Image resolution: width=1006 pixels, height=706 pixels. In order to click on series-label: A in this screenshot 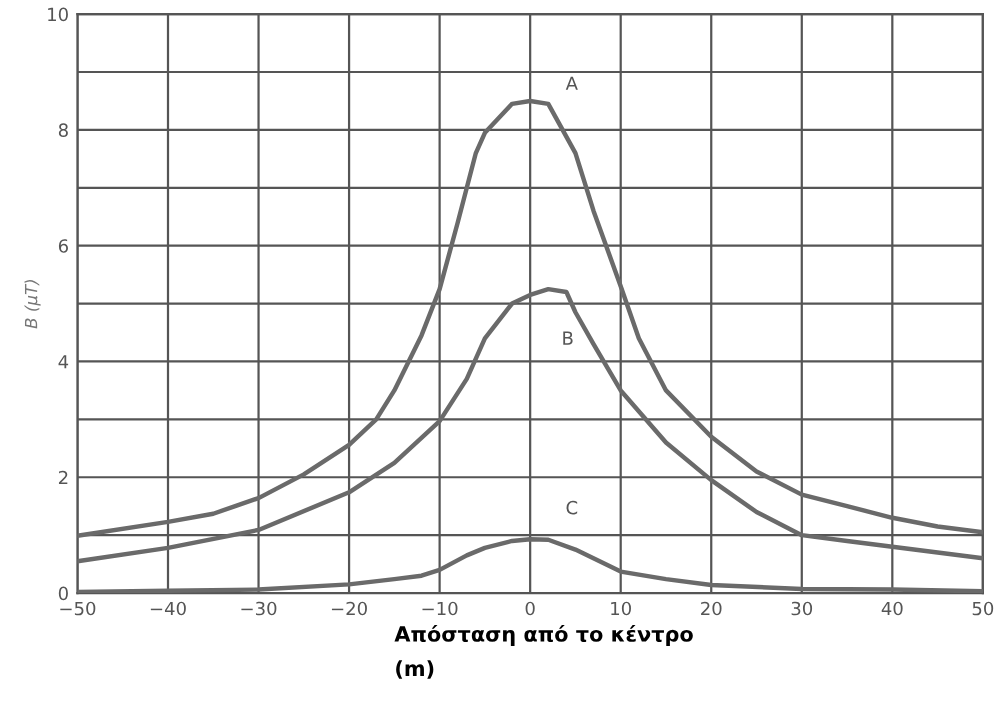, I will do `click(571, 83)`.